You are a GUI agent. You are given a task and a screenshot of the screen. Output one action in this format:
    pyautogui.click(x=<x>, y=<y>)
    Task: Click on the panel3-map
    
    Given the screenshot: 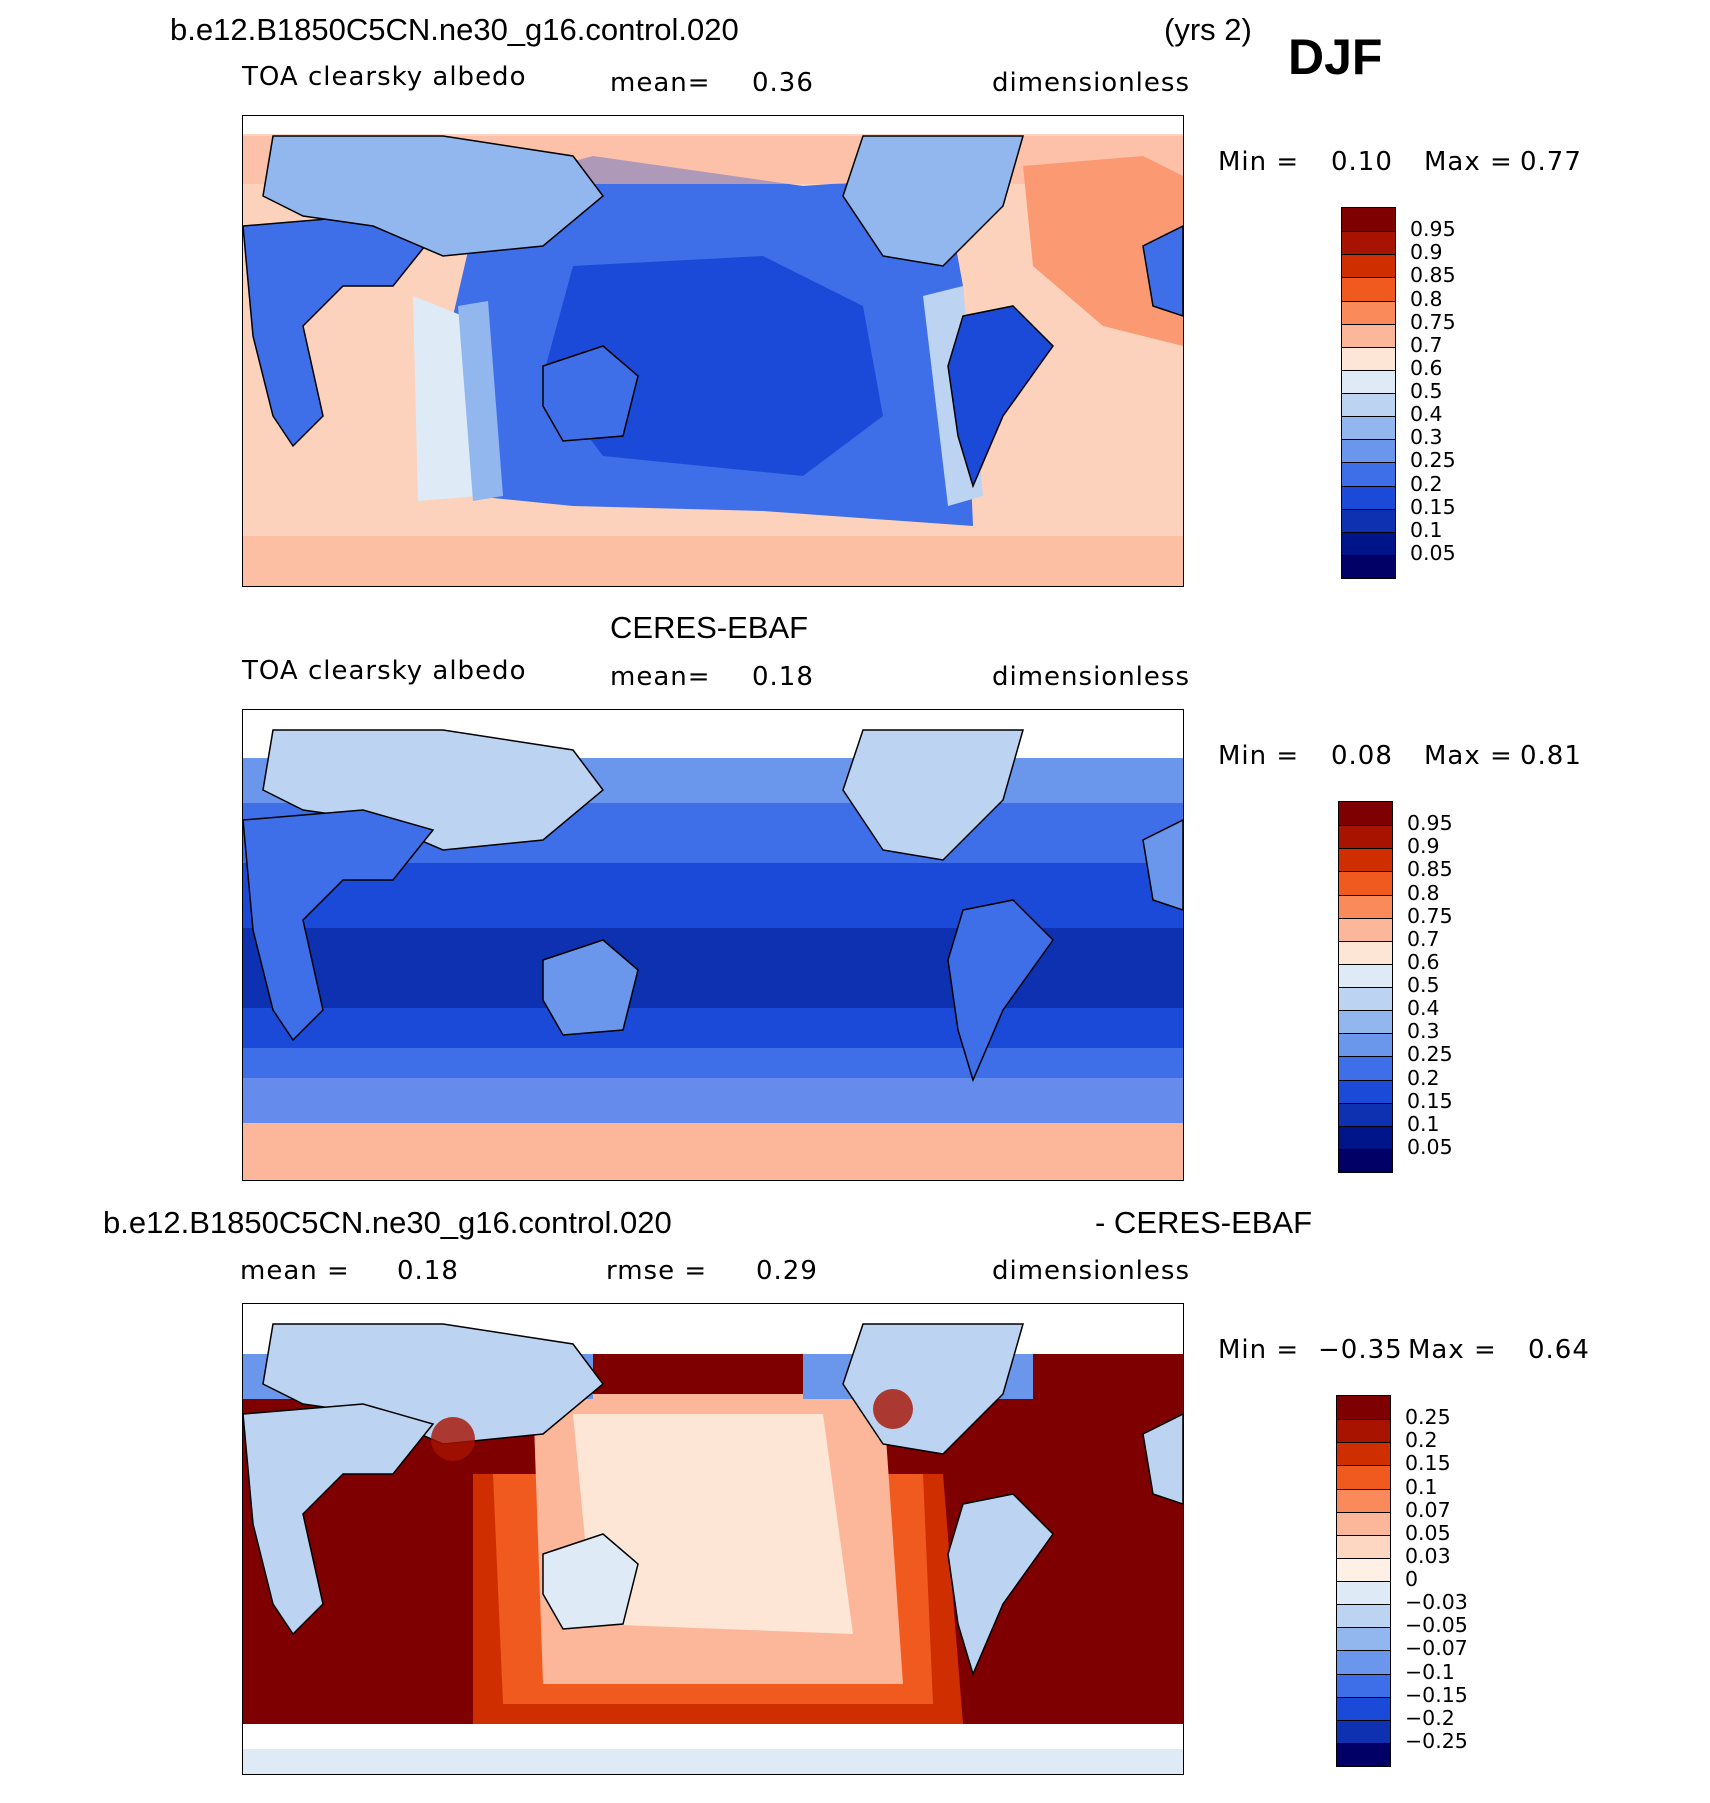 What is the action you would take?
    pyautogui.click(x=713, y=1539)
    